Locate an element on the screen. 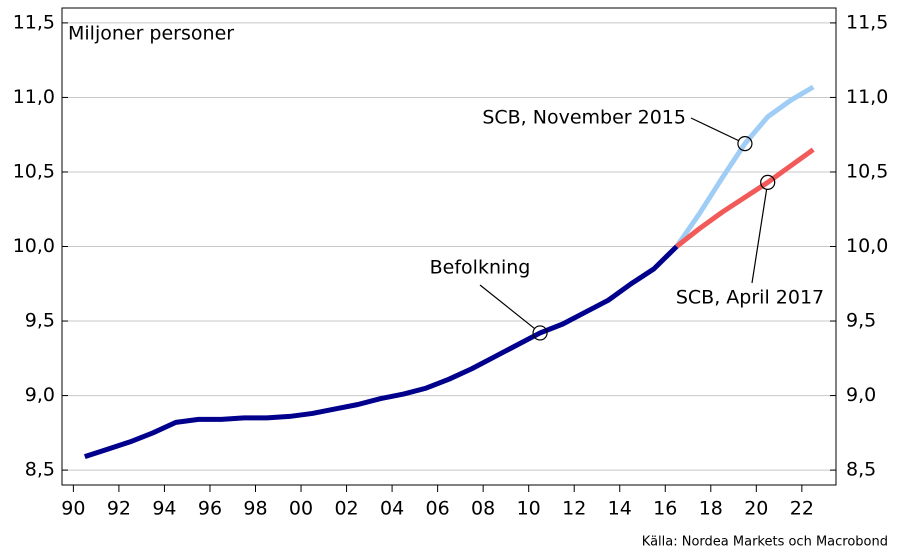 The image size is (897, 552). series-label: Befolkning is located at coordinates (480, 268).